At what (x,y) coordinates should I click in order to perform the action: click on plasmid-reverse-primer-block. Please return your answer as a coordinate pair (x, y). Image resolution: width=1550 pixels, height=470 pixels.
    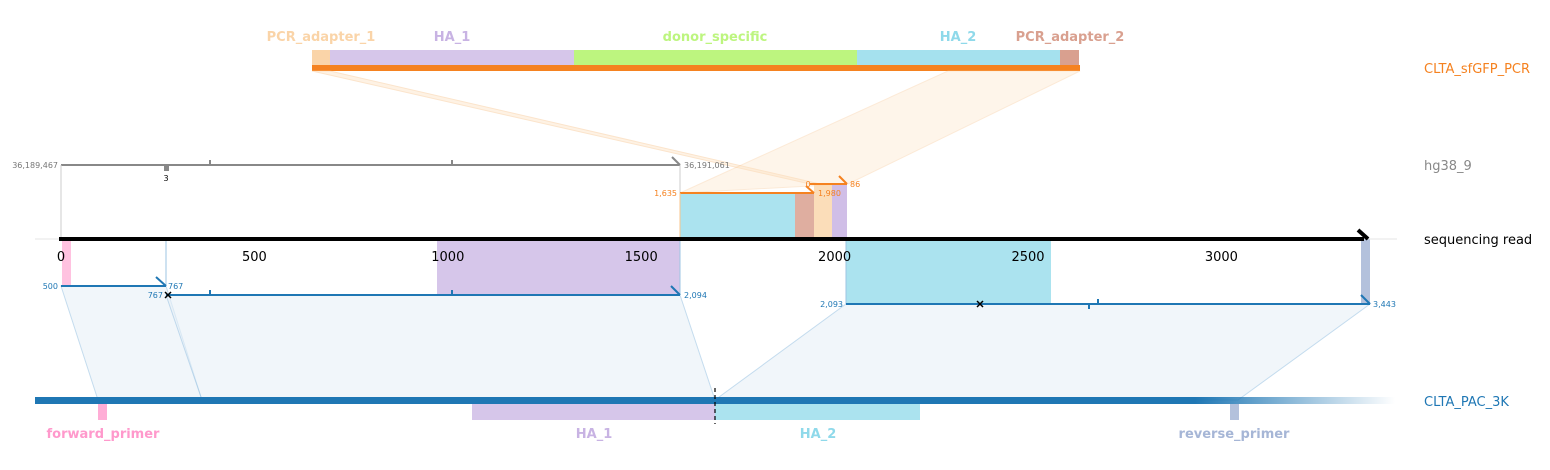
    Looking at the image, I should click on (1234, 412).